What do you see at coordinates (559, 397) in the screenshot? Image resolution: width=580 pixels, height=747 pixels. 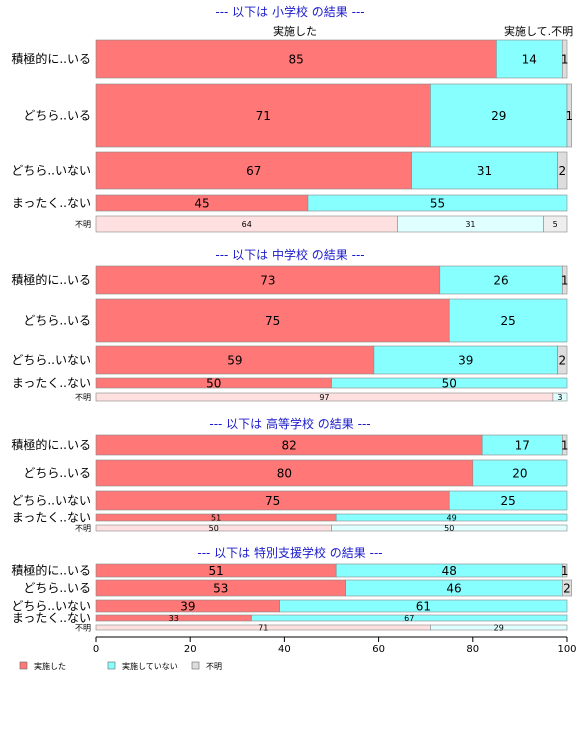 I see `data-label: 3` at bounding box center [559, 397].